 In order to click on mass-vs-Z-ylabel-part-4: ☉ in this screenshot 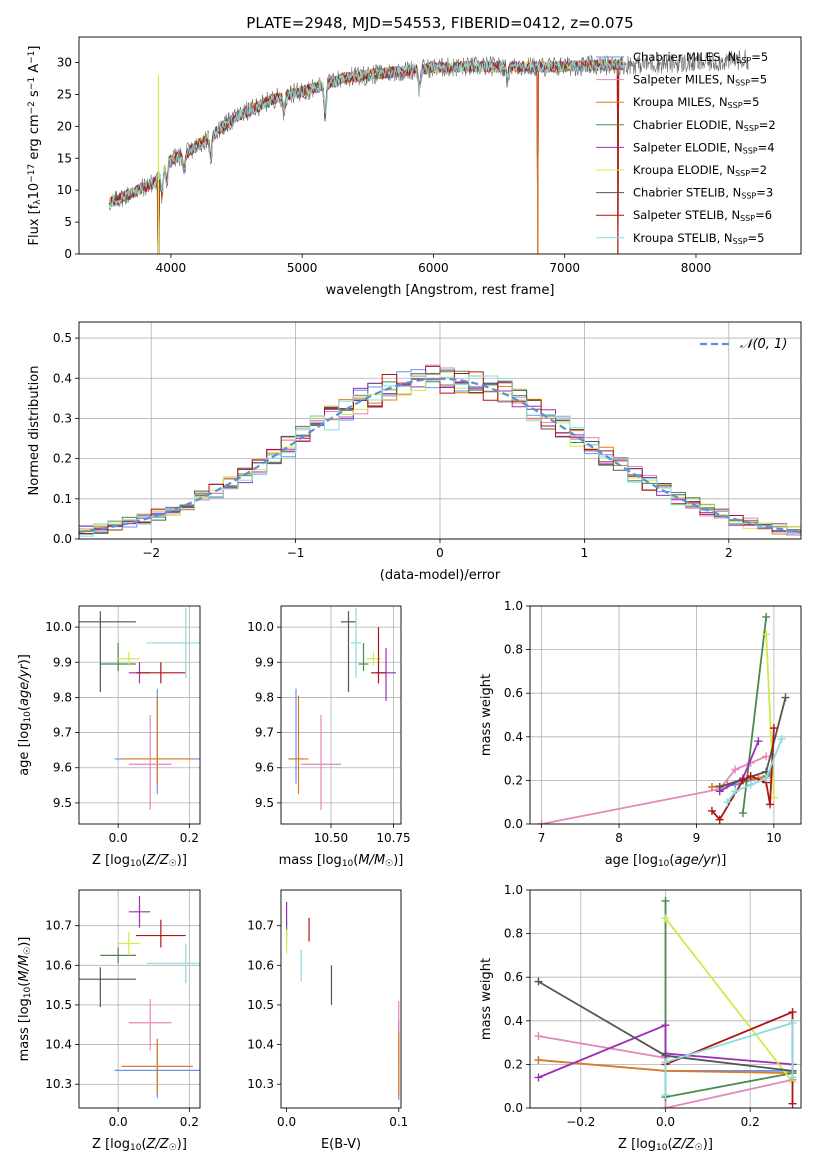, I will do `click(28, 951)`.